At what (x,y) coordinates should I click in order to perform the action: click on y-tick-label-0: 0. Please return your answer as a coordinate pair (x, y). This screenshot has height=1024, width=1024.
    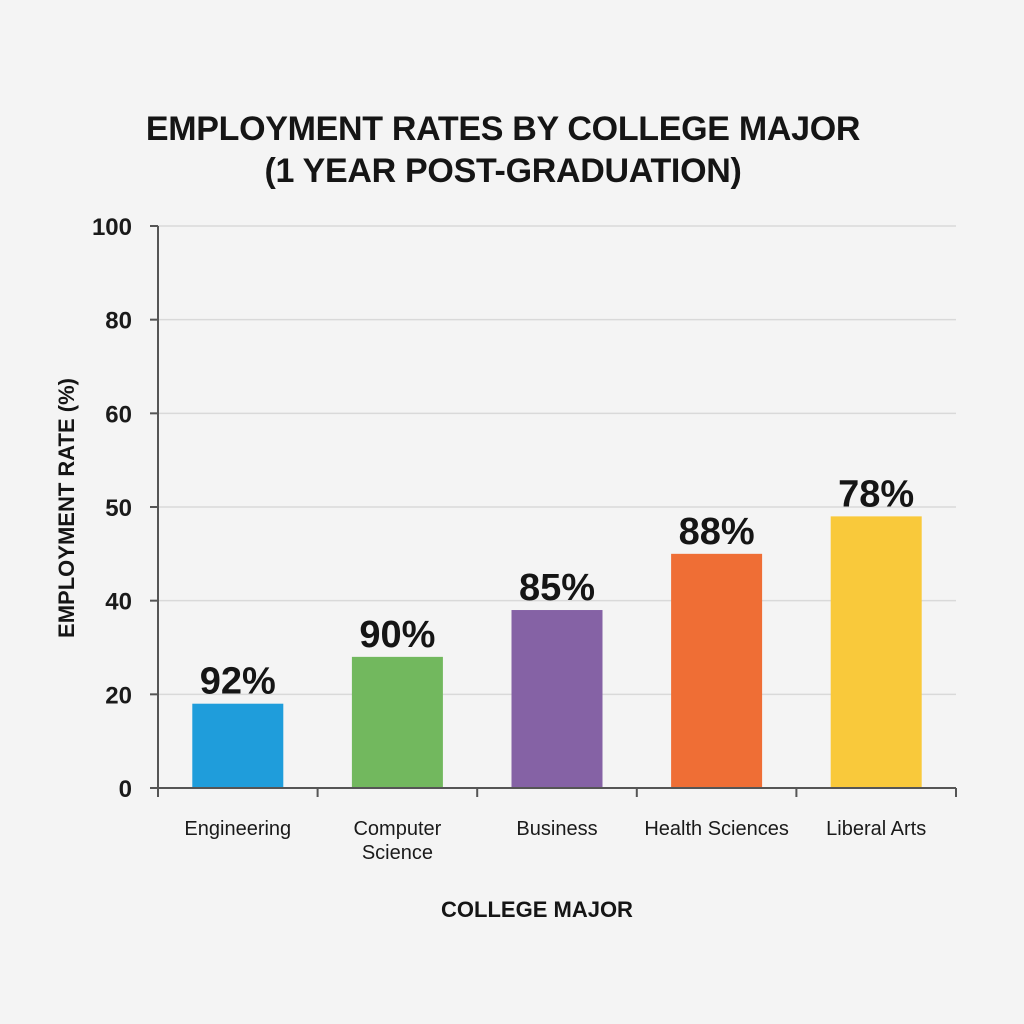
    Looking at the image, I should click on (125, 789).